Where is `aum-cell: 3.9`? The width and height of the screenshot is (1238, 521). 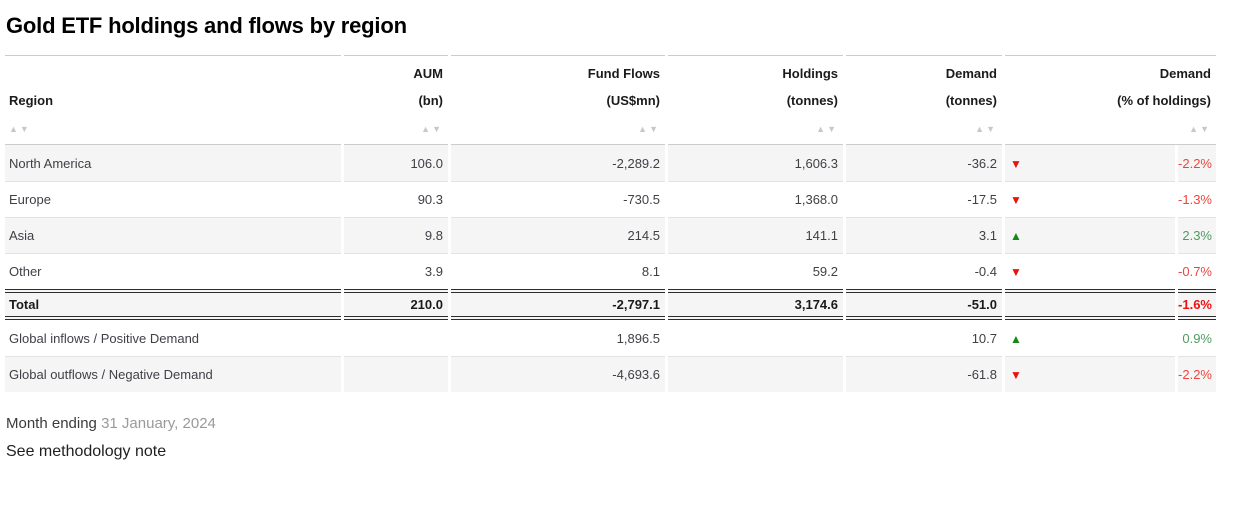 aum-cell: 3.9 is located at coordinates (396, 271).